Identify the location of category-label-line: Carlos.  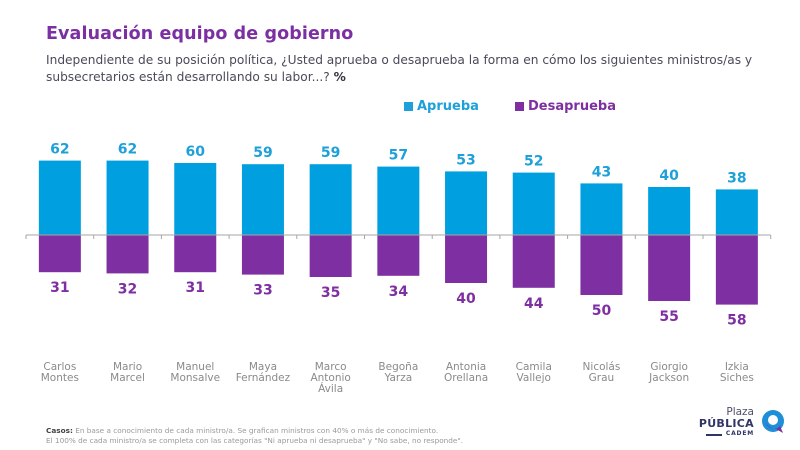
(59, 367).